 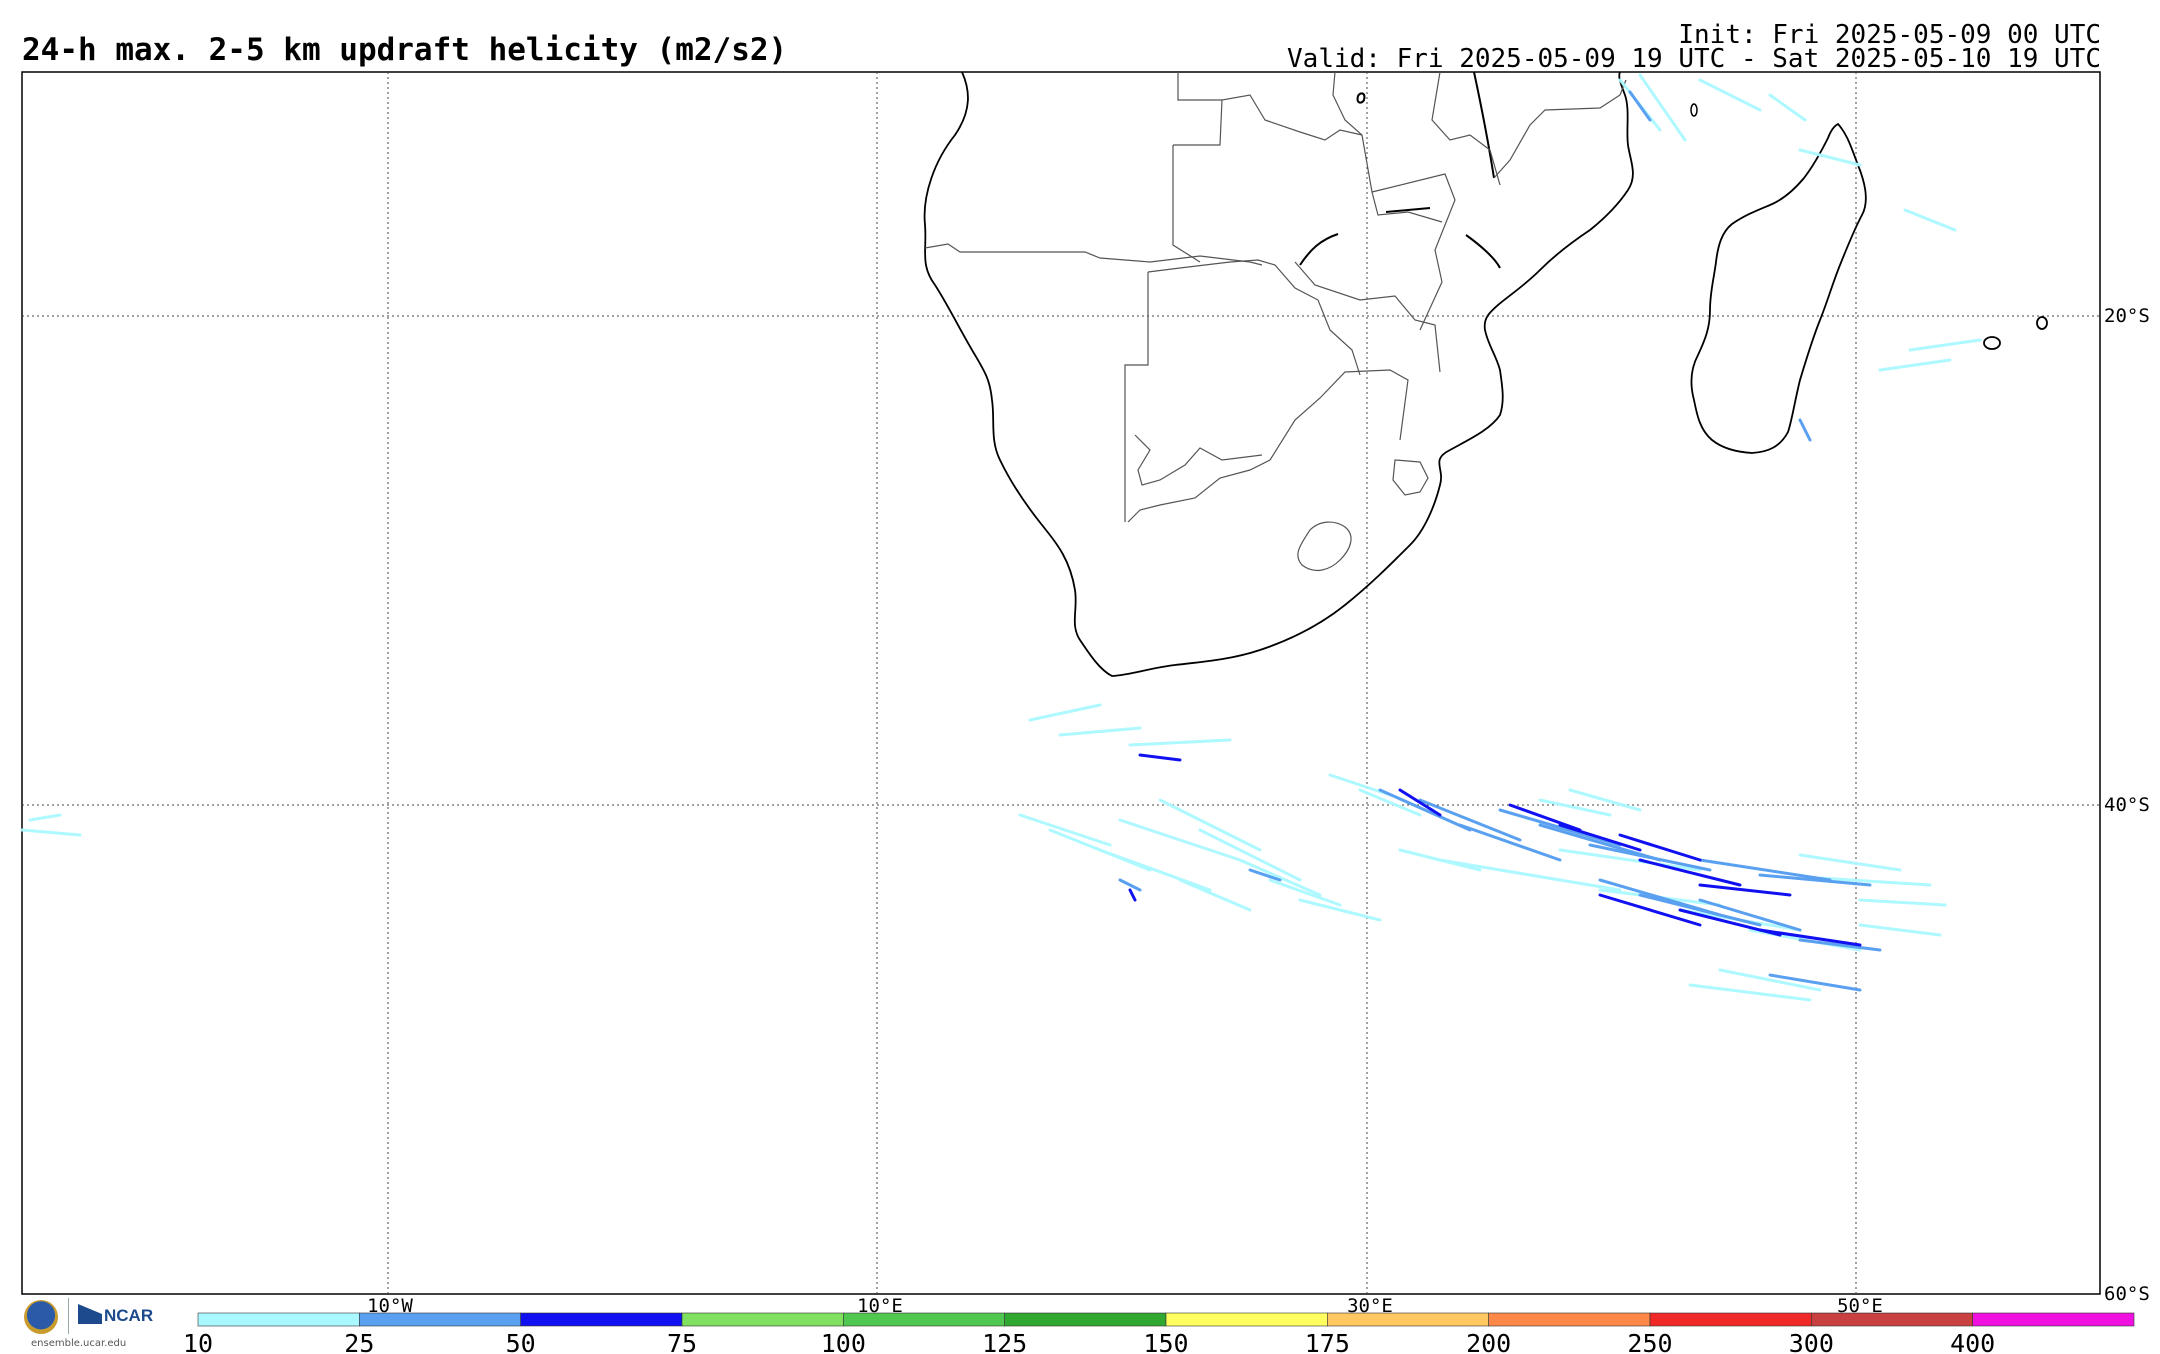 I want to click on logo-divider, so click(x=68, y=1316).